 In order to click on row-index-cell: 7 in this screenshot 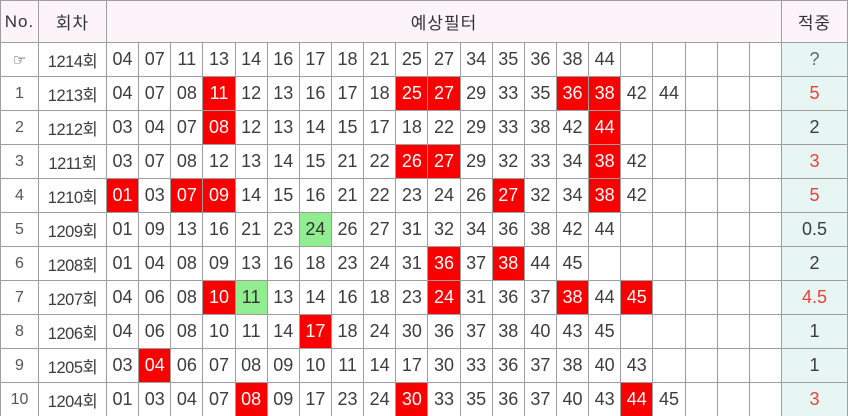, I will do `click(19, 297)`.